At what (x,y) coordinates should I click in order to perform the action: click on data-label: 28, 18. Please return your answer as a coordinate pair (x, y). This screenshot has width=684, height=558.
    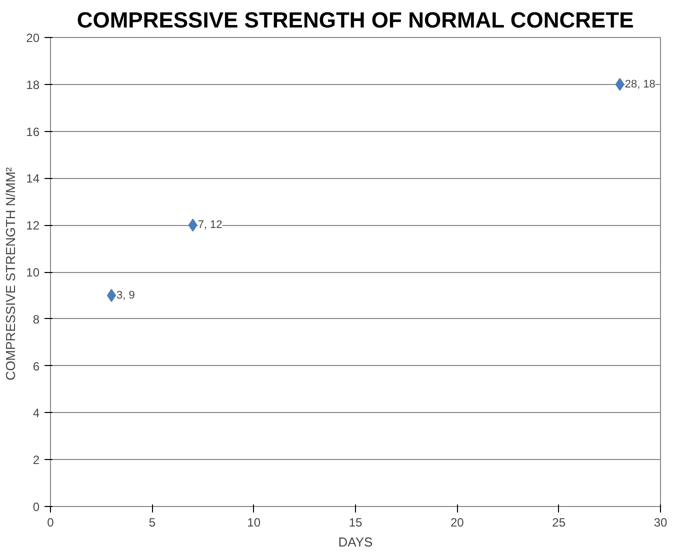
    Looking at the image, I should click on (640, 84).